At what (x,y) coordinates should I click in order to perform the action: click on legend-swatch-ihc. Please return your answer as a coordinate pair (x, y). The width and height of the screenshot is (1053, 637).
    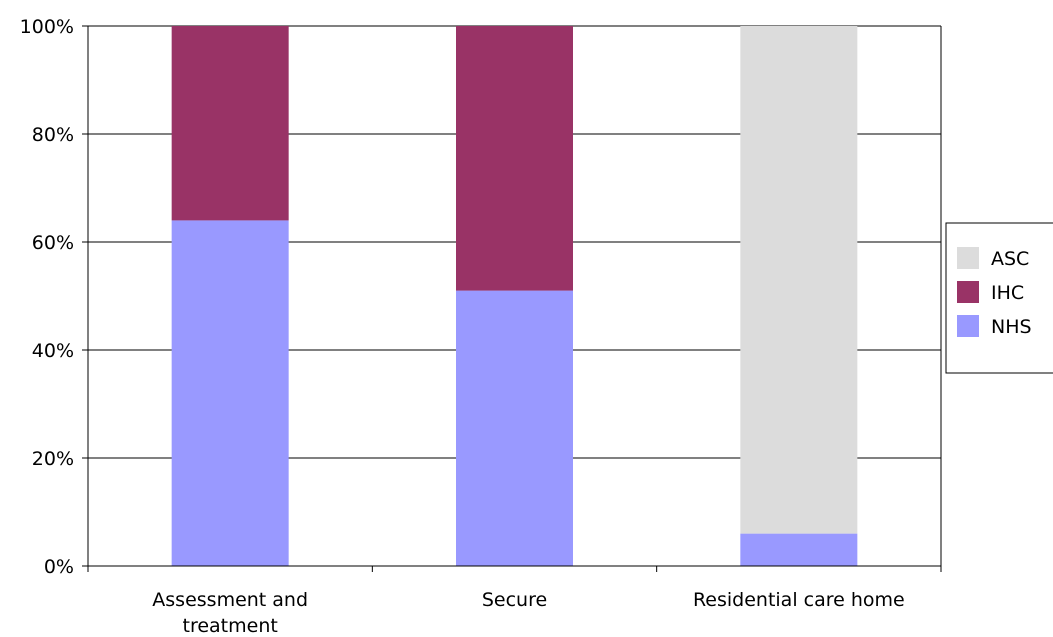
    Looking at the image, I should click on (968, 292).